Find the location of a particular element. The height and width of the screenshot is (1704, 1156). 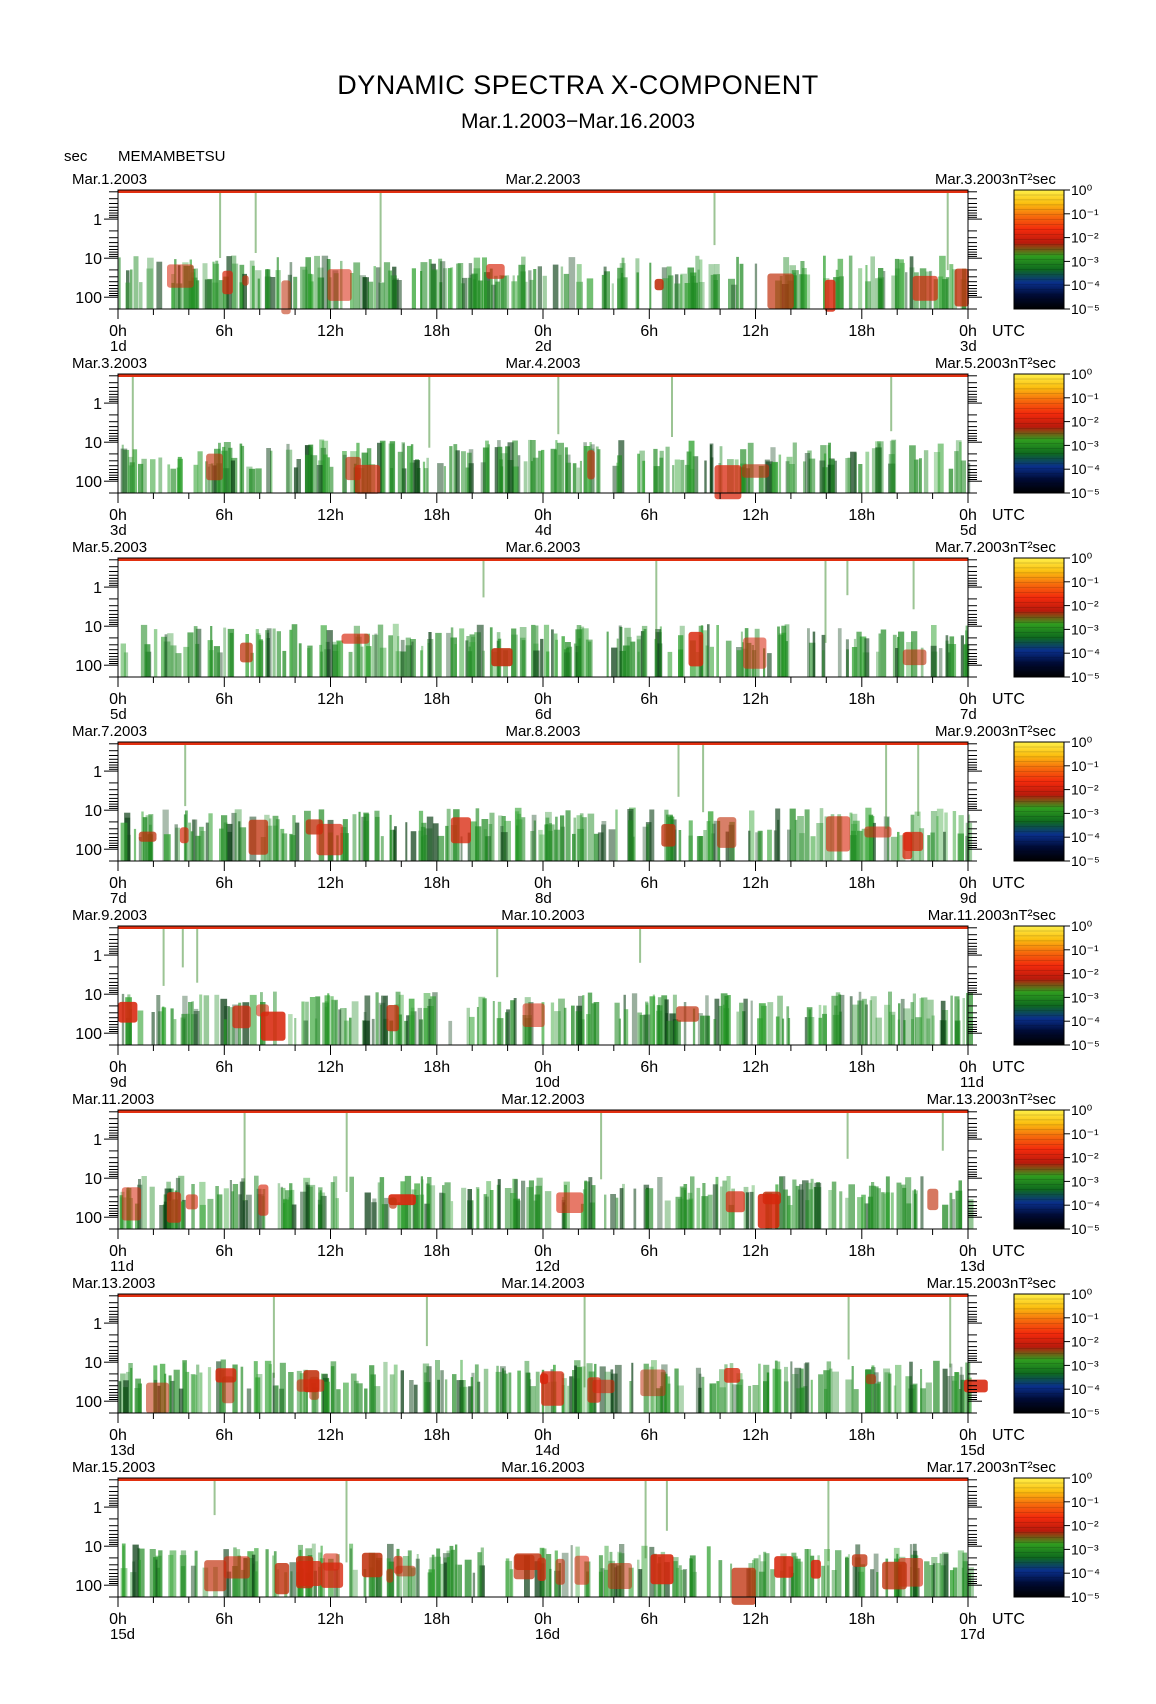

colorbar-unit: nT²sec is located at coordinates (1033, 547).